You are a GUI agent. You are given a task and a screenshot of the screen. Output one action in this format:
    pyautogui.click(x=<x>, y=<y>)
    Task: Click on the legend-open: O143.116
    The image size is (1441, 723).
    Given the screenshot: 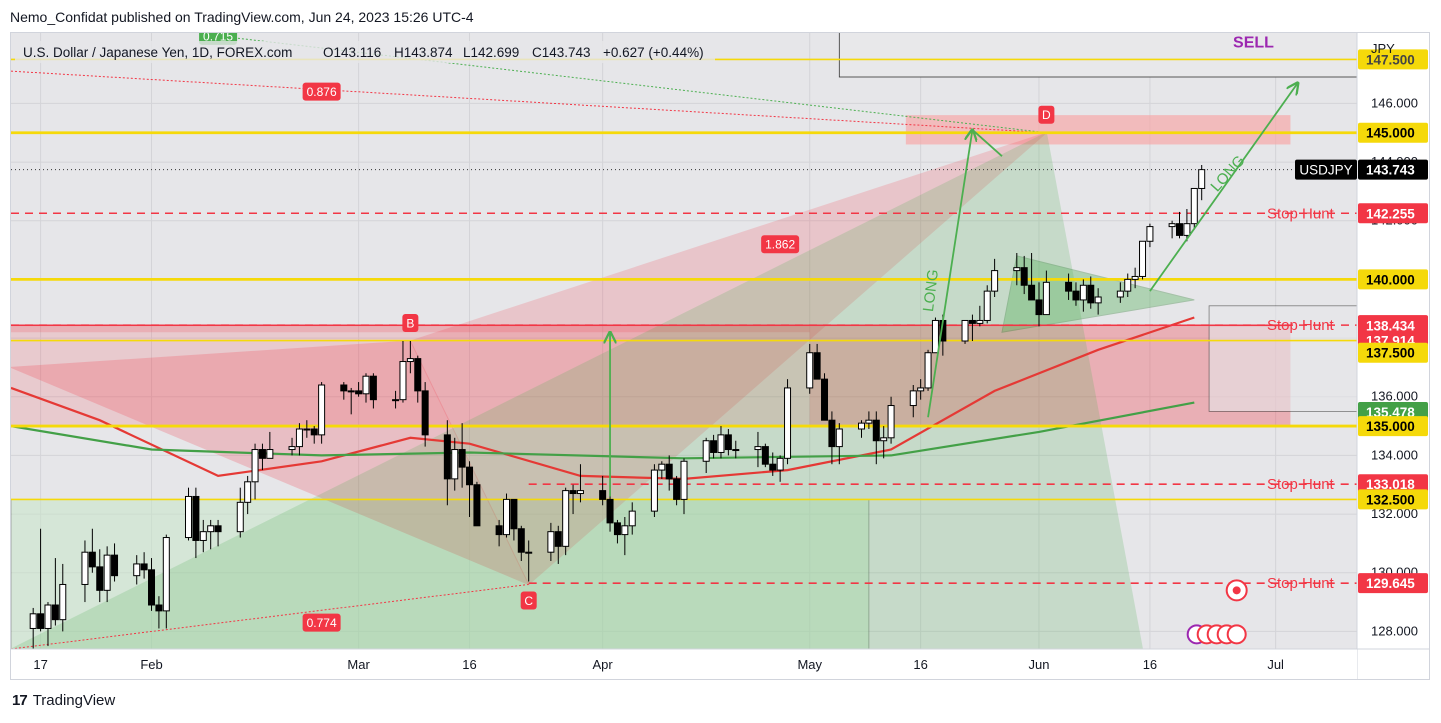 What is the action you would take?
    pyautogui.click(x=352, y=52)
    